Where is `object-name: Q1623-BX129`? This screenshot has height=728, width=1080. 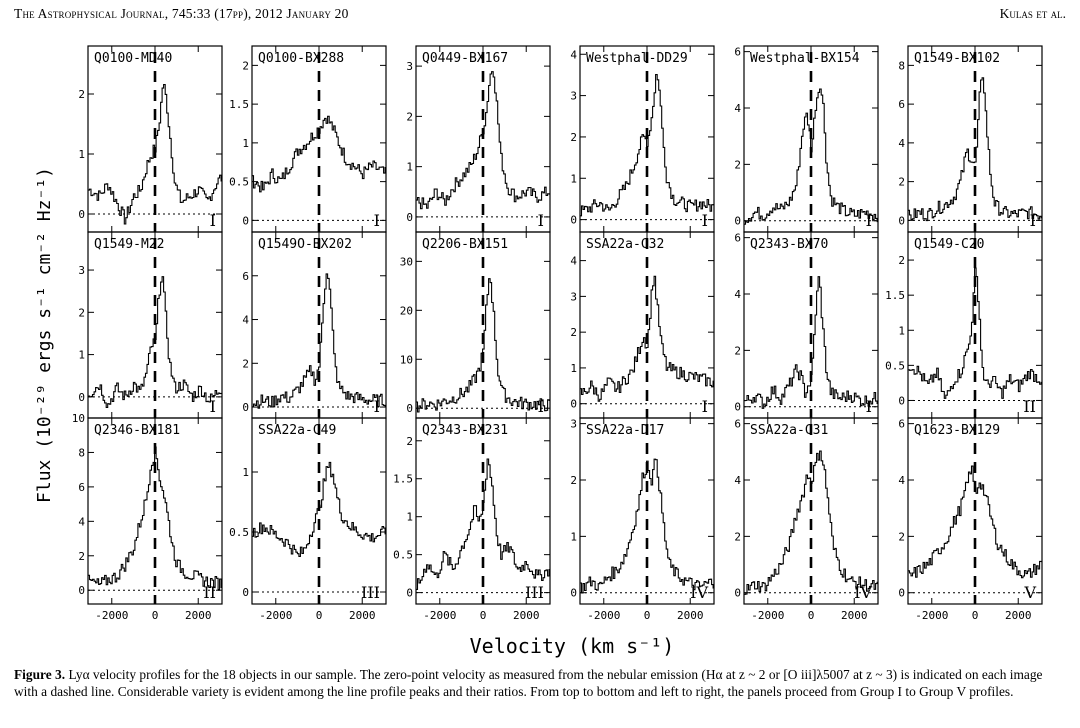 object-name: Q1623-BX129 is located at coordinates (957, 430).